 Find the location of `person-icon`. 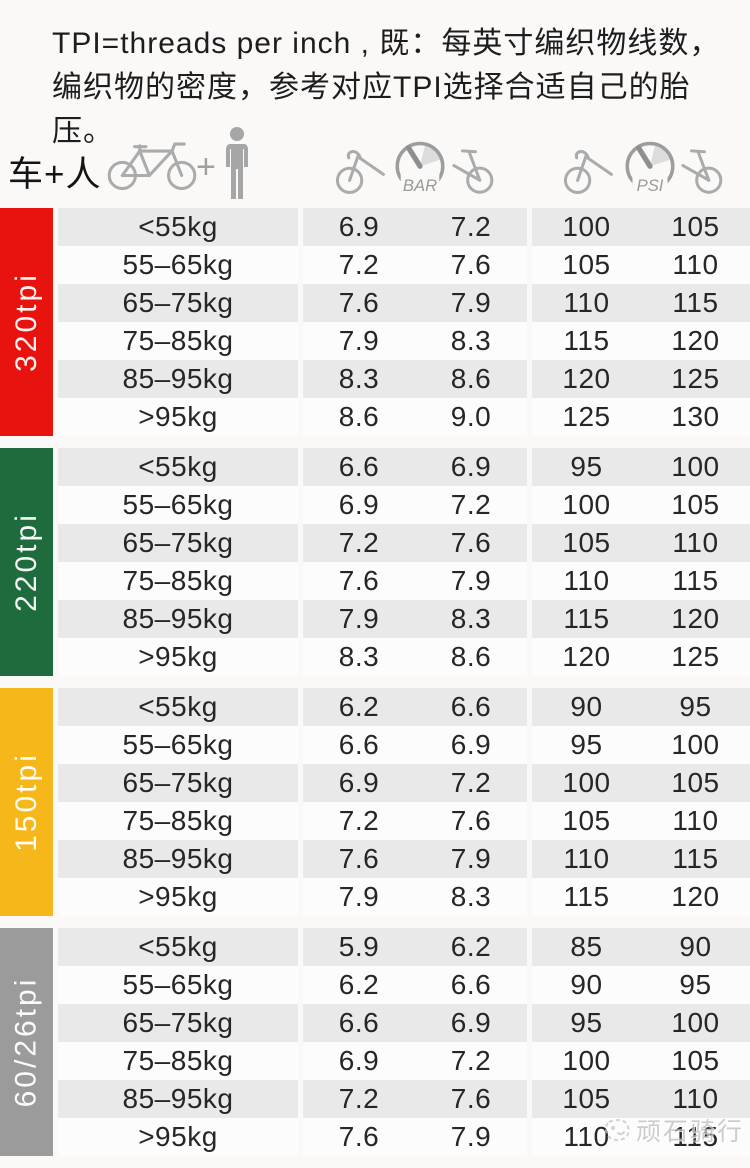

person-icon is located at coordinates (237, 164).